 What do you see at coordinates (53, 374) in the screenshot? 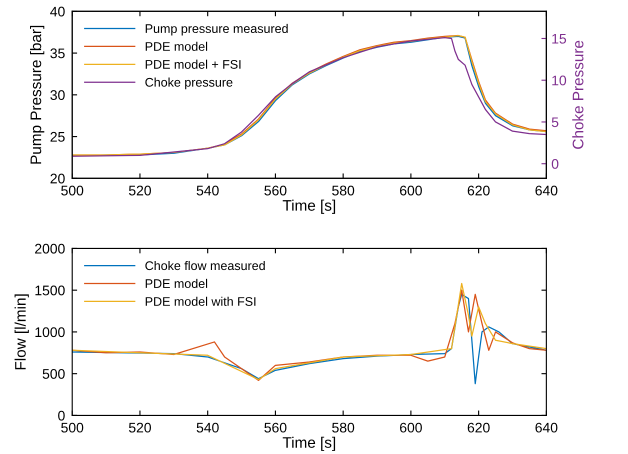
I see `y-tick-label: 500` at bounding box center [53, 374].